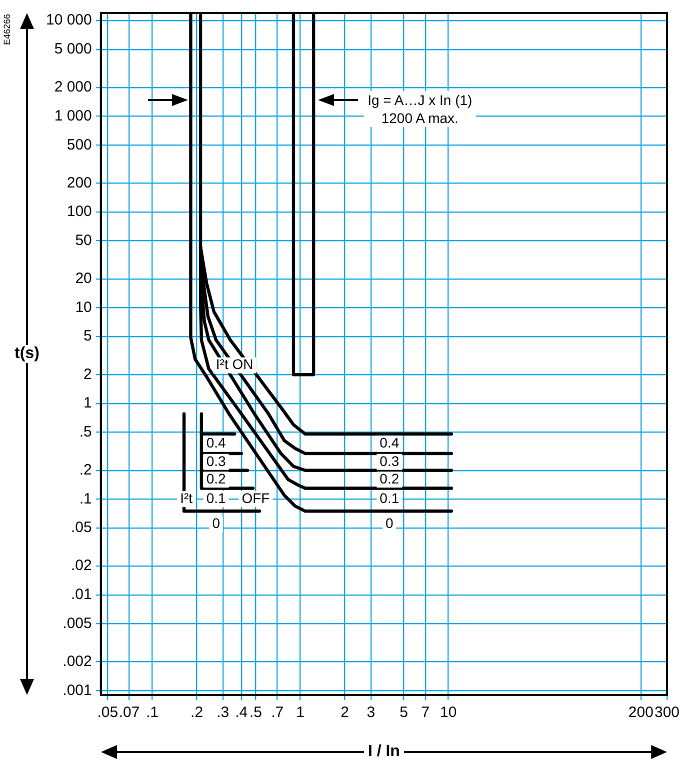 This screenshot has width=693, height=768. I want to click on y-tick-label: 10, so click(83, 307).